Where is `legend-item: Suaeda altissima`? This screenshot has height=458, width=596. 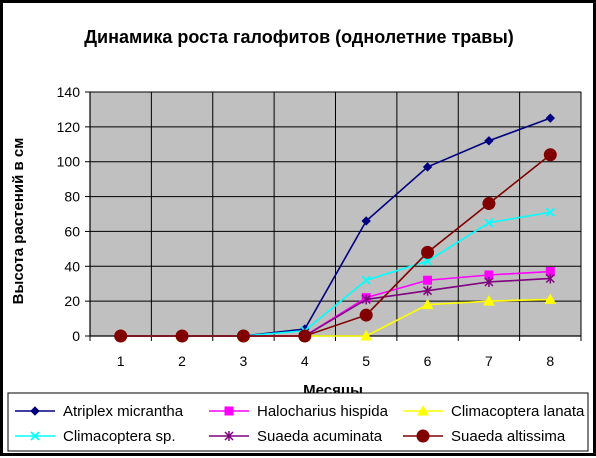 legend-item: Suaeda altissima is located at coordinates (484, 436).